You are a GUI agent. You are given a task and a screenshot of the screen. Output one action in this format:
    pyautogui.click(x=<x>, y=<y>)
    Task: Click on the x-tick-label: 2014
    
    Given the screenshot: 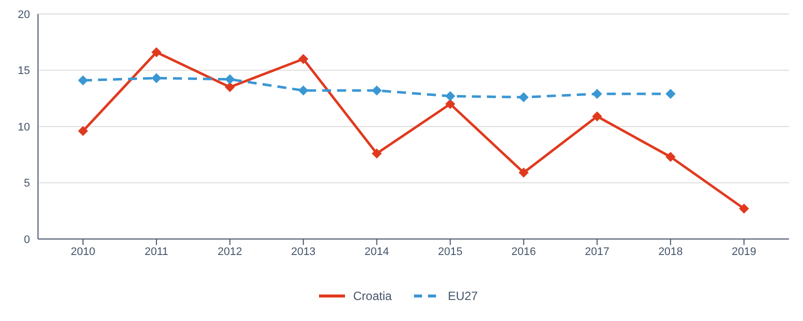 What is the action you would take?
    pyautogui.click(x=377, y=252)
    